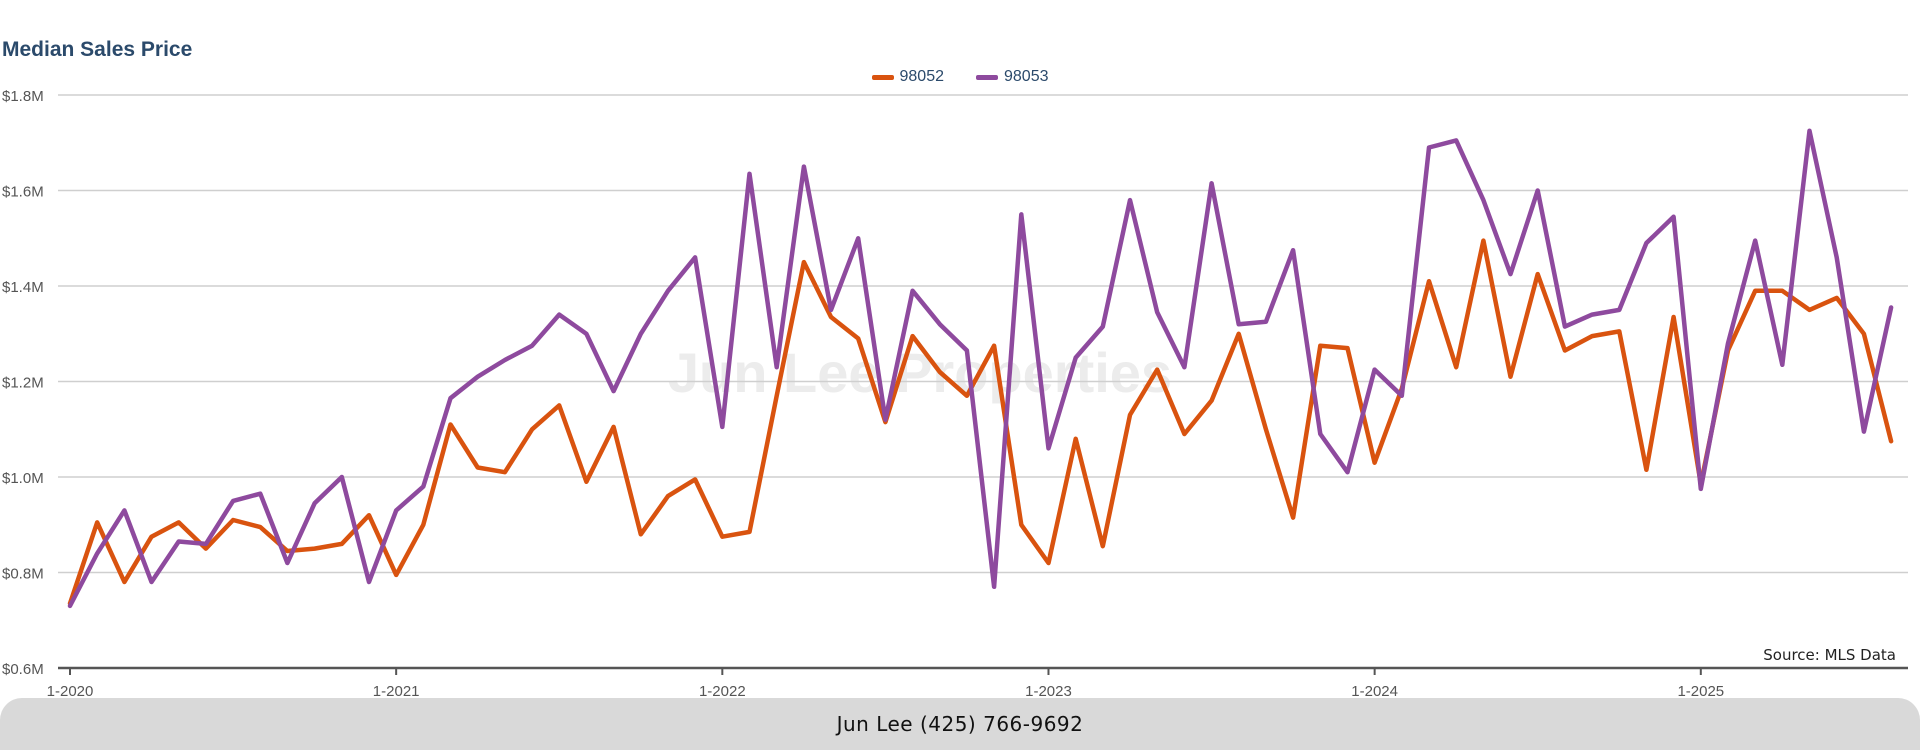 Image resolution: width=1920 pixels, height=750 pixels. I want to click on y-tick-label: $1.8M, so click(23, 96).